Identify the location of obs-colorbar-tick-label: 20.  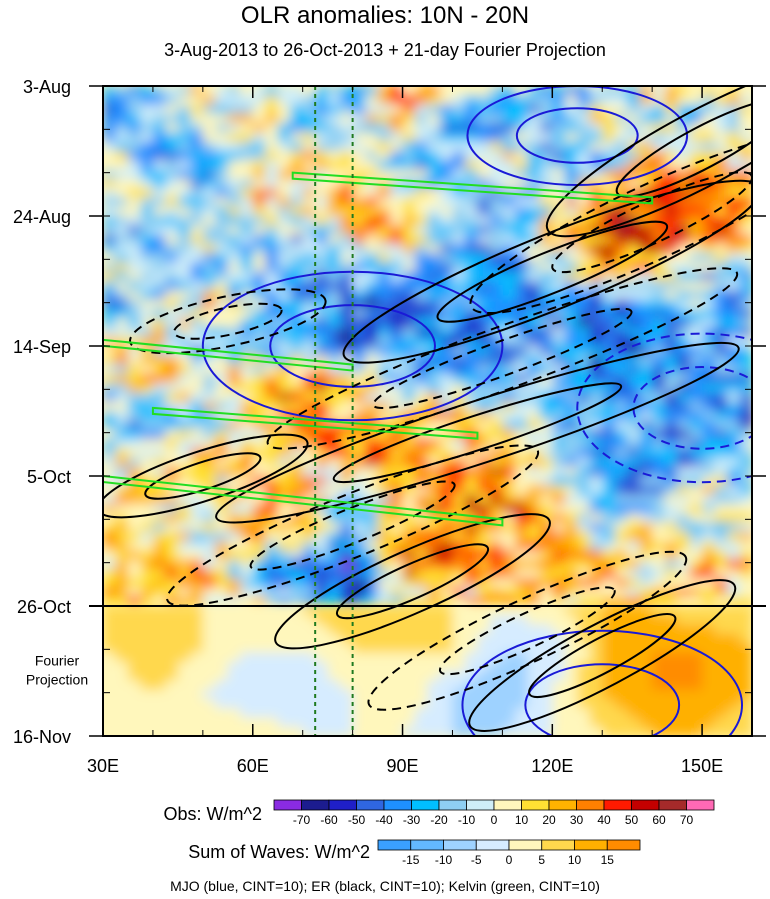
(549, 820).